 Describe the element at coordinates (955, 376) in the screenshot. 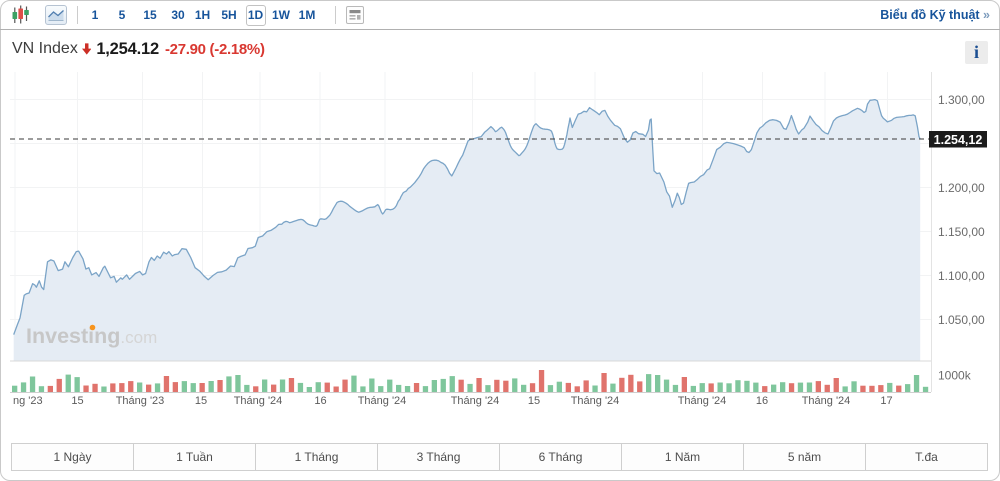

I see `svg-text: 1000k` at that location.